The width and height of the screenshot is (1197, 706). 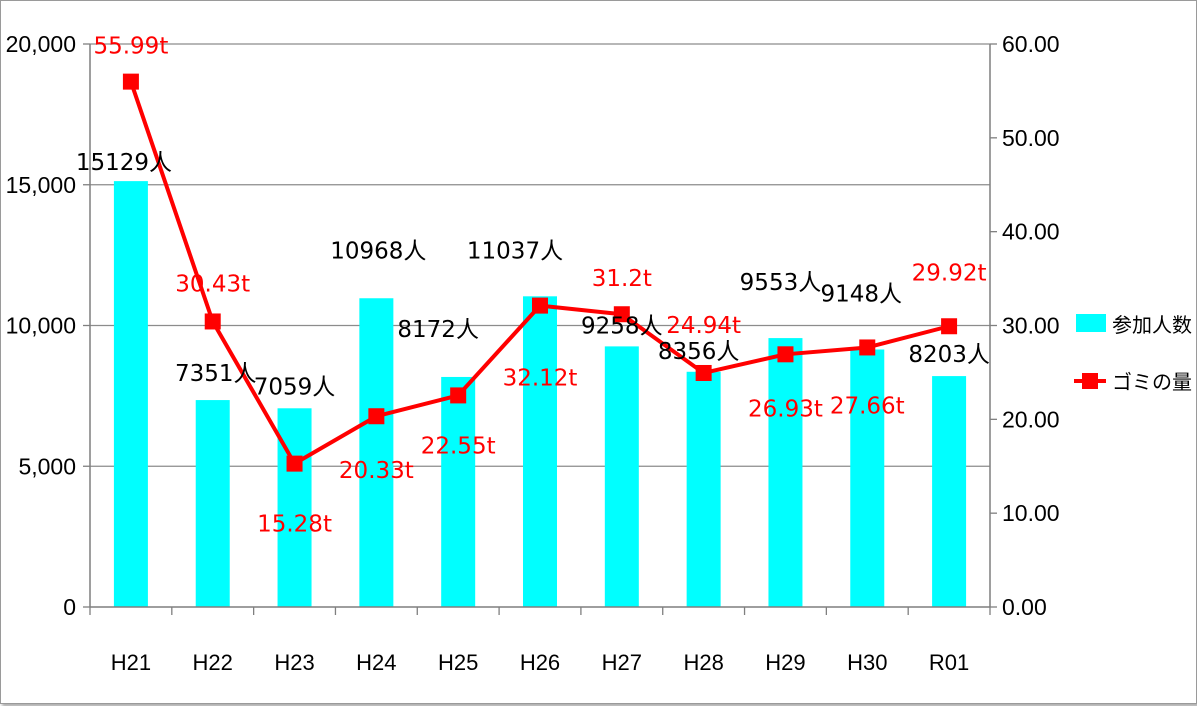 What do you see at coordinates (294, 507) in the screenshot?
I see `bar-h23` at bounding box center [294, 507].